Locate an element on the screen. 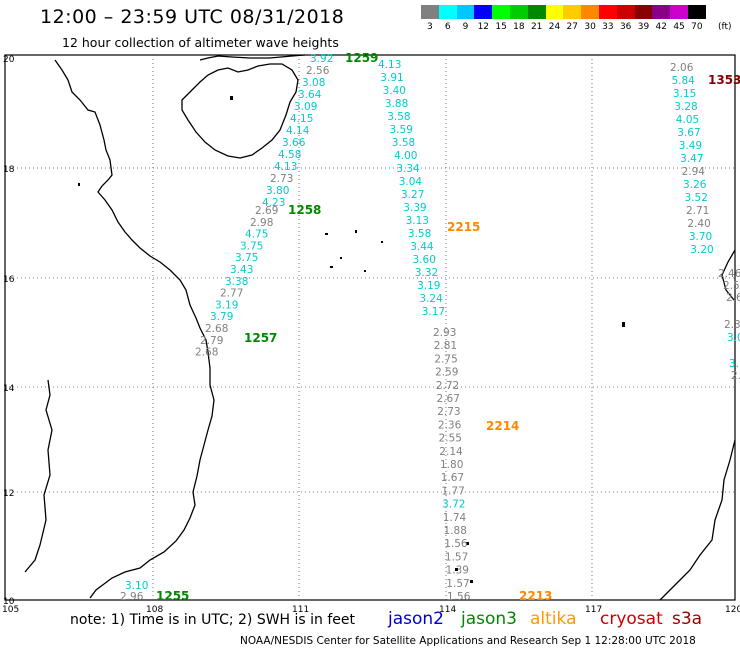  pass-time-label: 1257 is located at coordinates (260, 338).